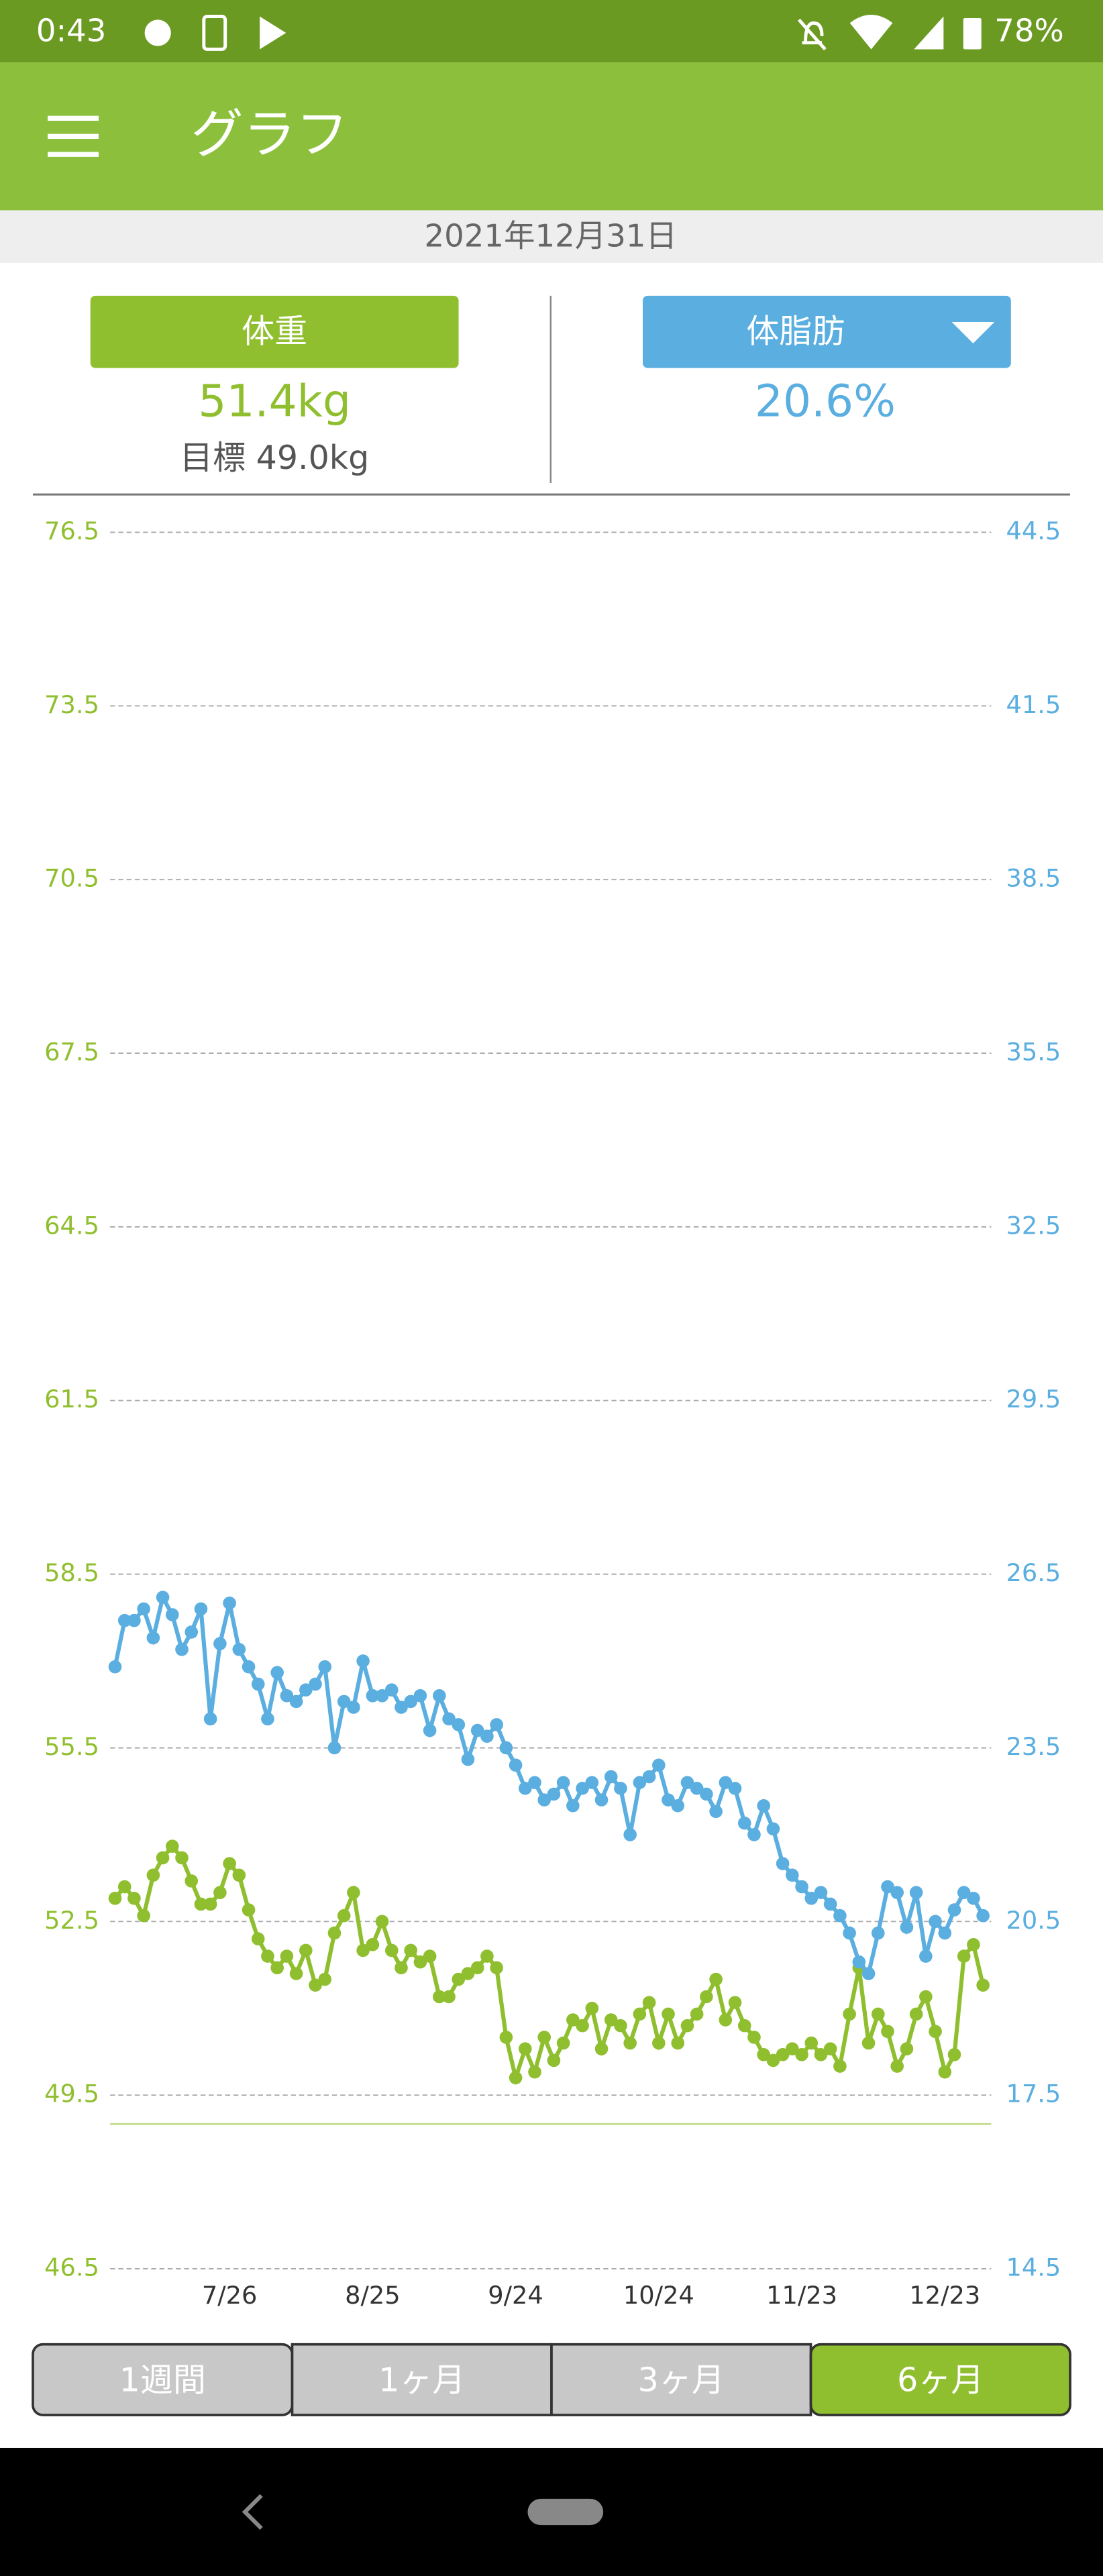  I want to click on y2-tick-label: 38.5, so click(1033, 878).